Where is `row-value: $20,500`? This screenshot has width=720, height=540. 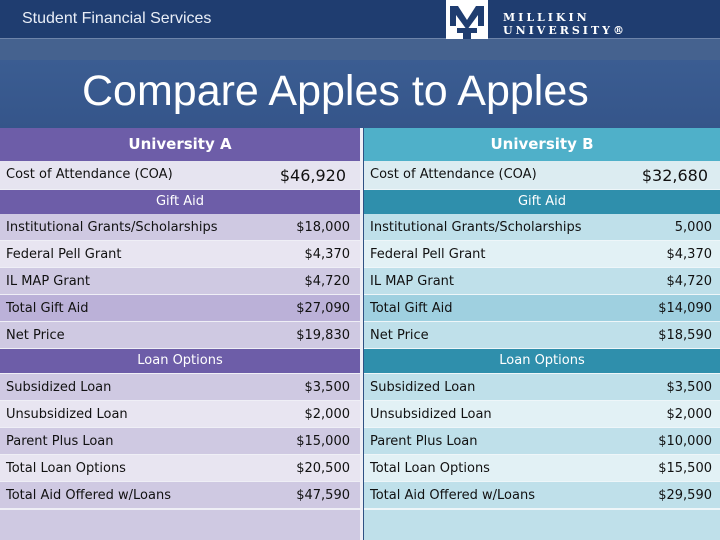
row-value: $20,500 is located at coordinates (323, 468).